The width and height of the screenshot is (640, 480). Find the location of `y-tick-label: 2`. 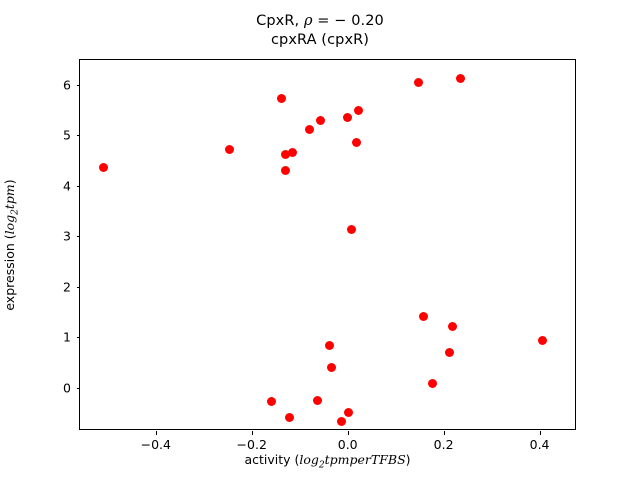

y-tick-label: 2 is located at coordinates (67, 287).